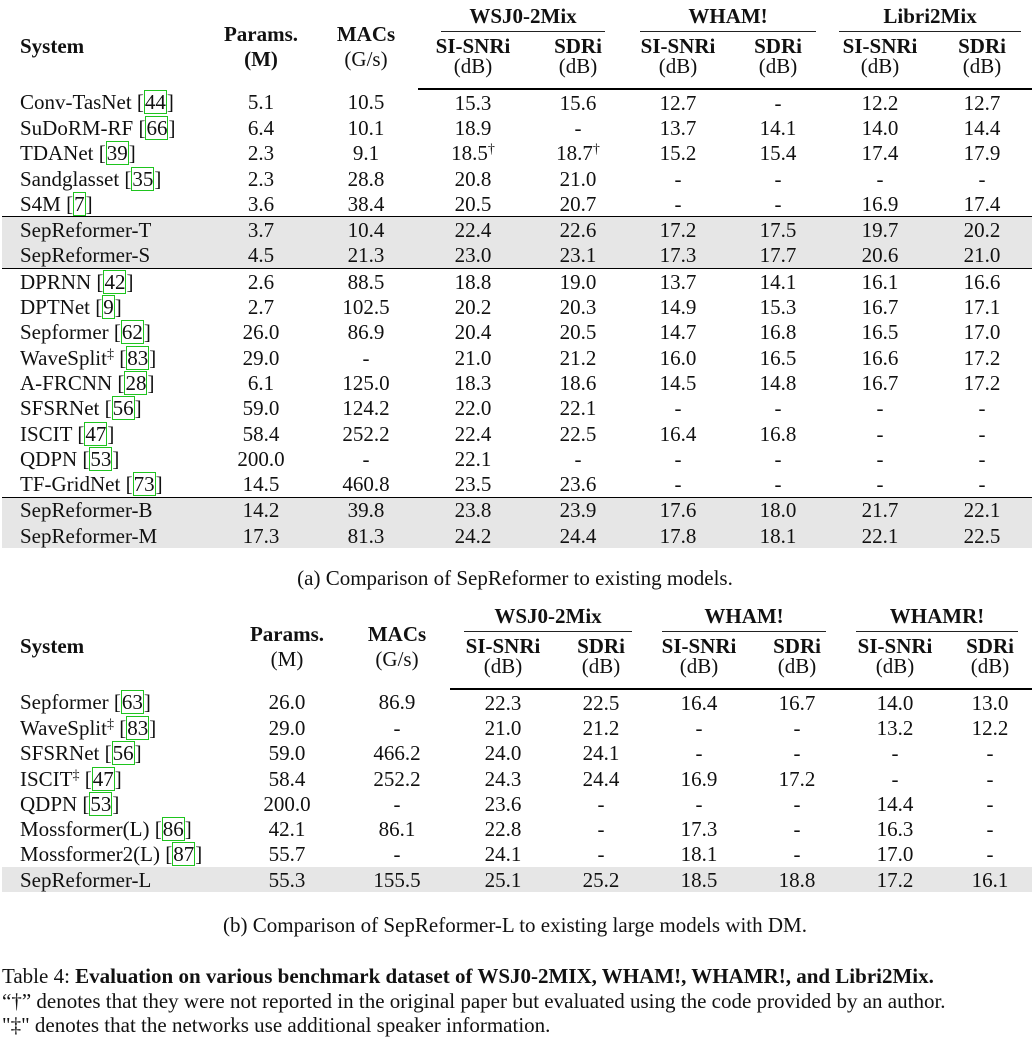 Image resolution: width=1036 pixels, height=1044 pixels. I want to click on wsj-si-snri-cell: 20.2, so click(473, 306).